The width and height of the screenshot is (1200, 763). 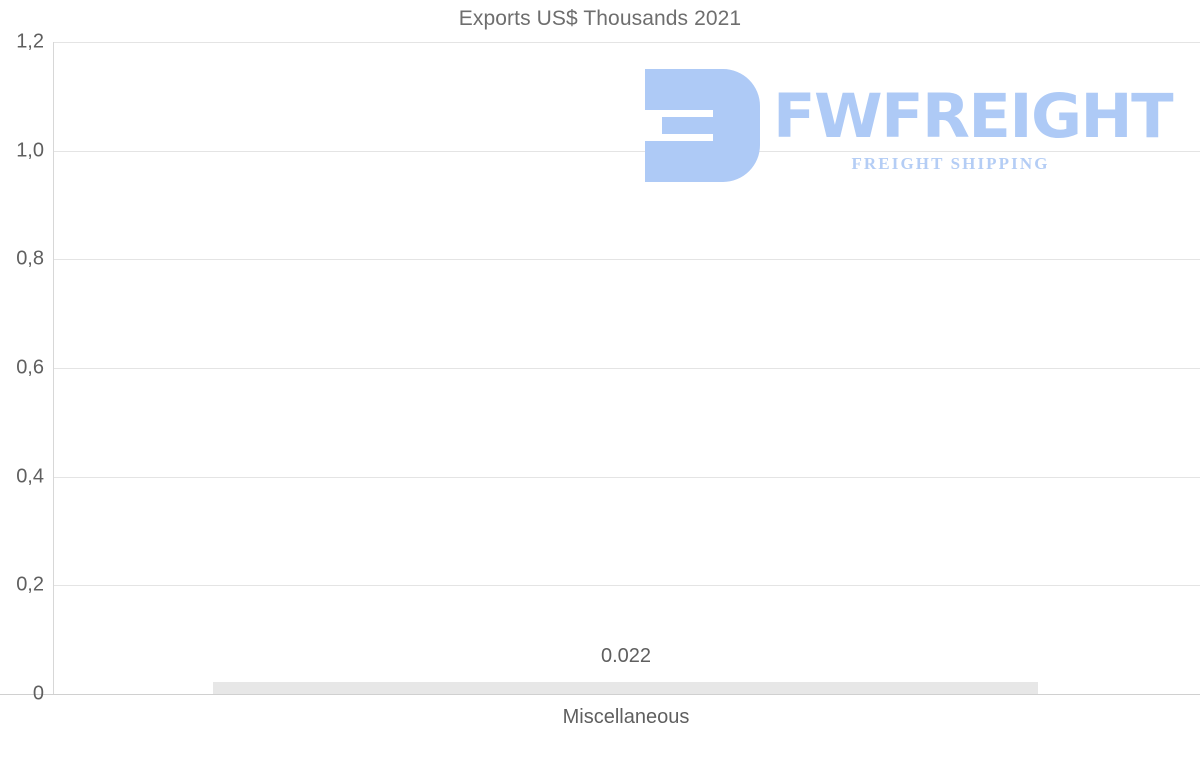 I want to click on bar-miscellaneous, so click(x=625, y=688).